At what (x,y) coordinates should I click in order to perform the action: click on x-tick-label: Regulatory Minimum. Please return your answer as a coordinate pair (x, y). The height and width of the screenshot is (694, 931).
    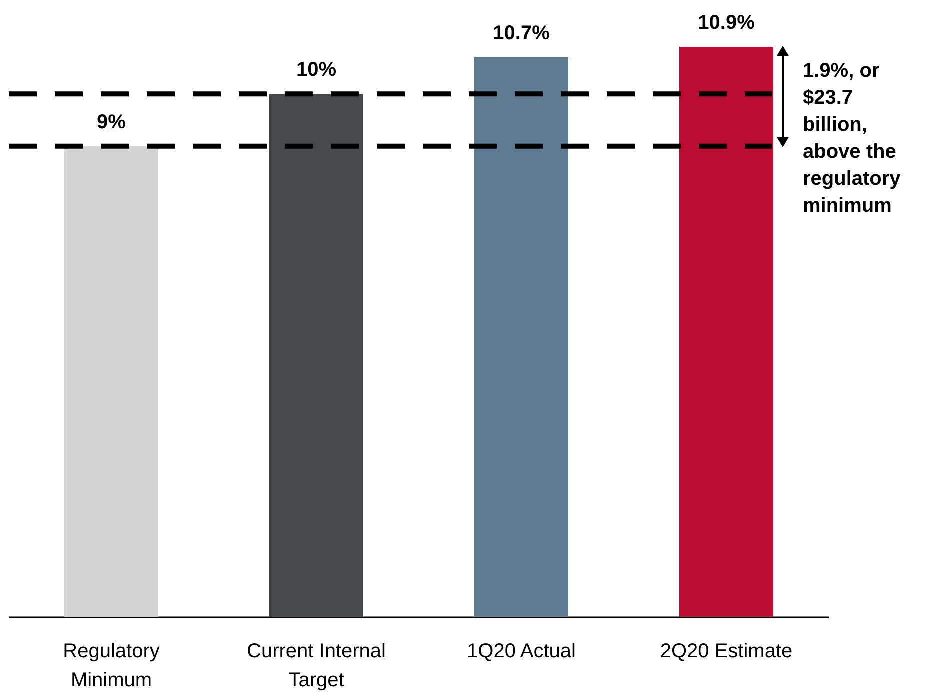
    Looking at the image, I should click on (111, 666).